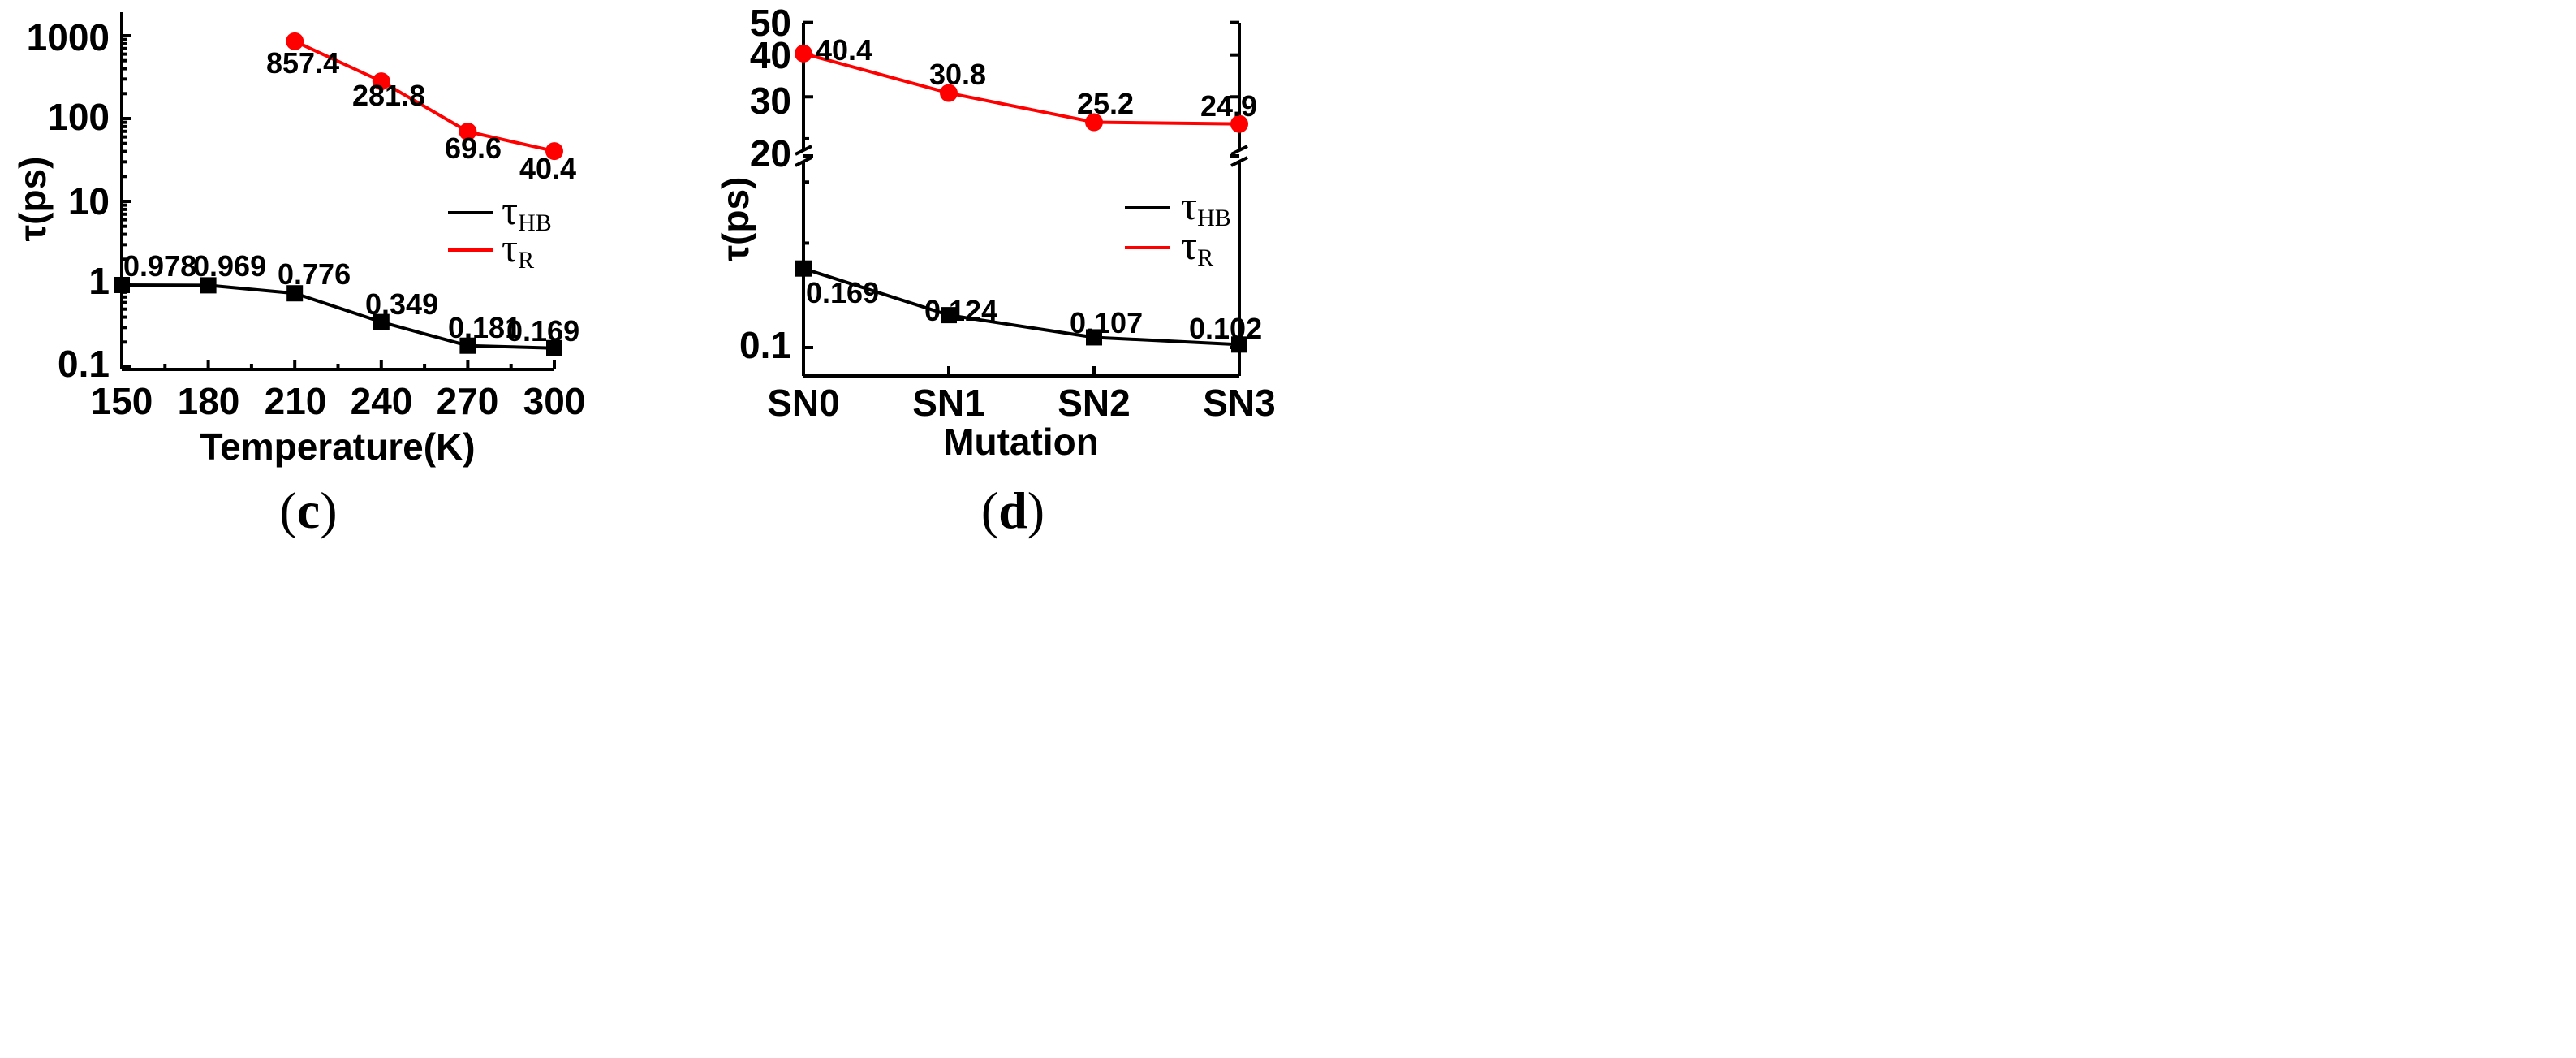 This screenshot has height=1058, width=2576. I want to click on d-label-hb-0: 0.169, so click(842, 292).